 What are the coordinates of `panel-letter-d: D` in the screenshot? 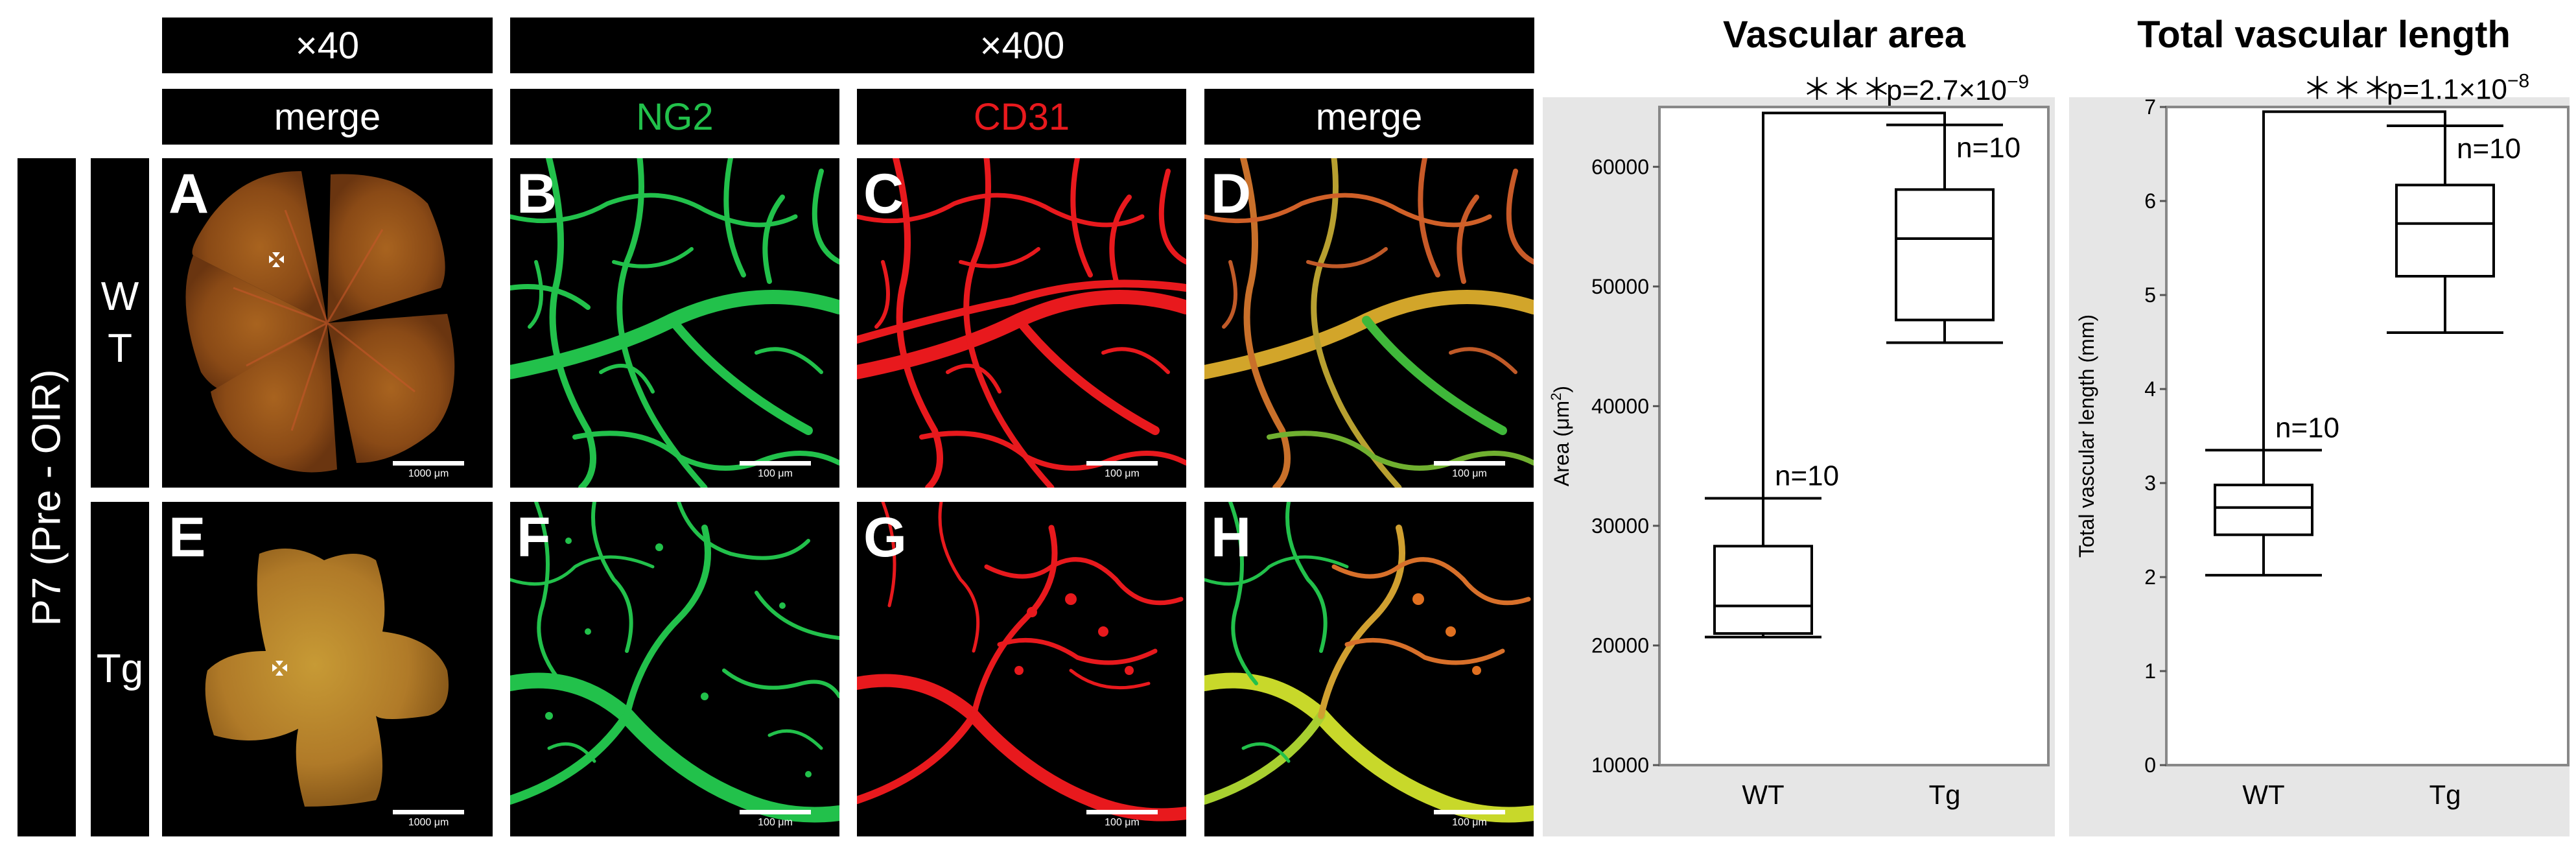 It's located at (1231, 194).